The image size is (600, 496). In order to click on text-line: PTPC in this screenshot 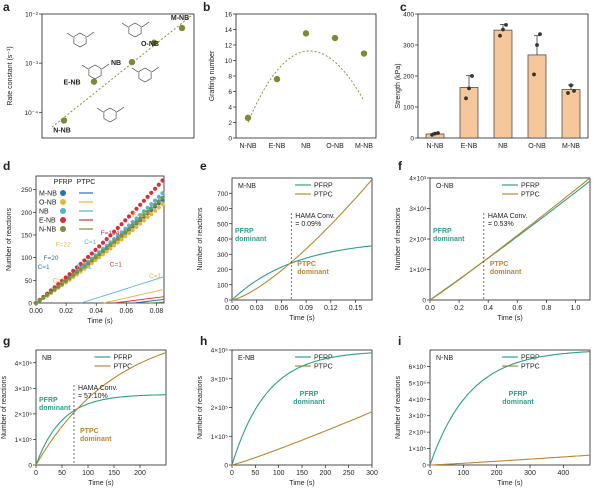, I will do `click(499, 264)`.